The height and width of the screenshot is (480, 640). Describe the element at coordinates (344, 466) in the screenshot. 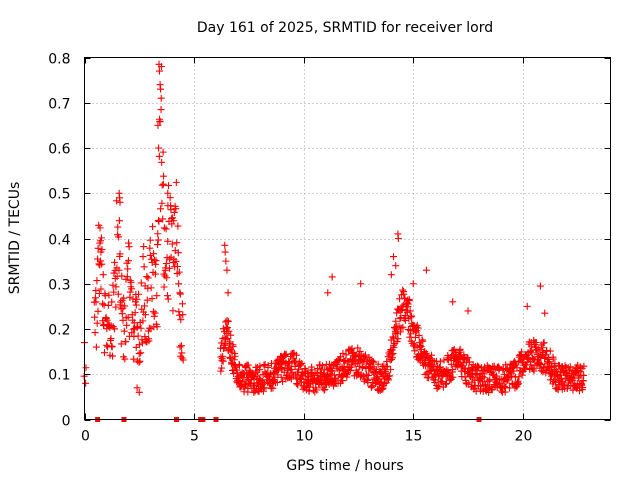

I see `x-axis-label: GPS time / hours` at that location.